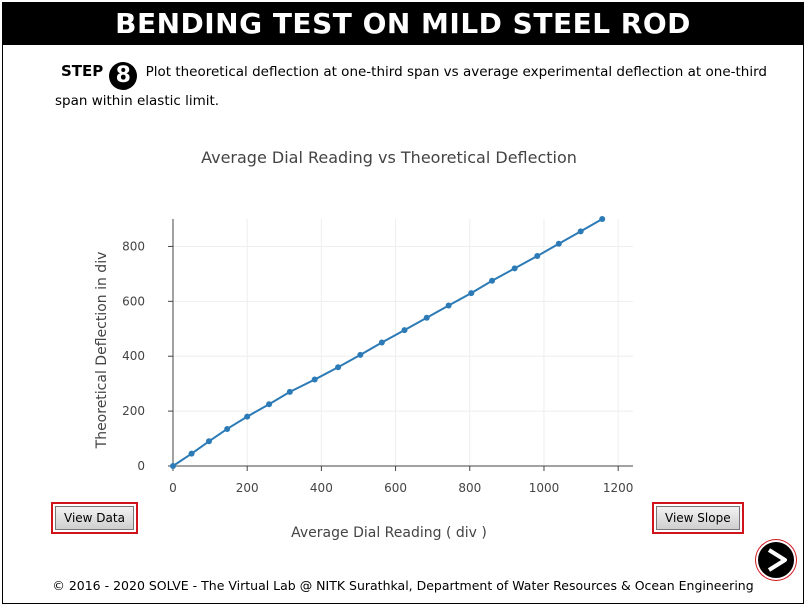  I want to click on x-tick-label: 400, so click(321, 488).